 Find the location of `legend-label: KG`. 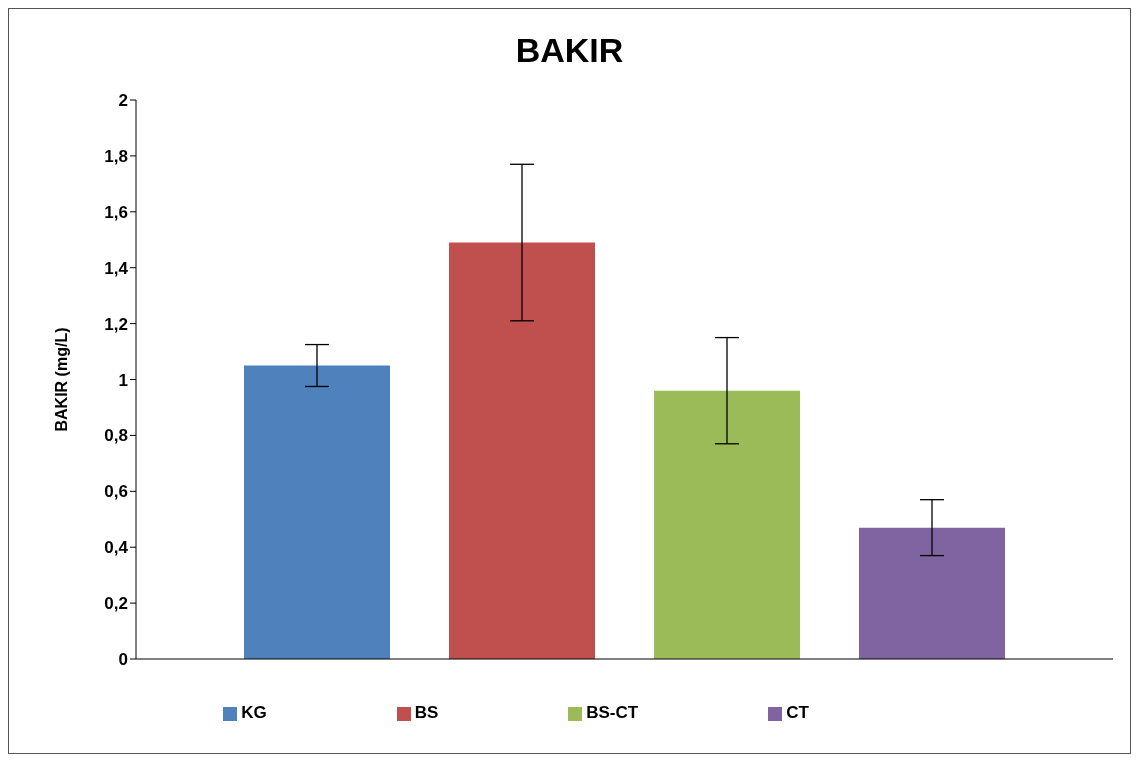

legend-label: KG is located at coordinates (254, 712).